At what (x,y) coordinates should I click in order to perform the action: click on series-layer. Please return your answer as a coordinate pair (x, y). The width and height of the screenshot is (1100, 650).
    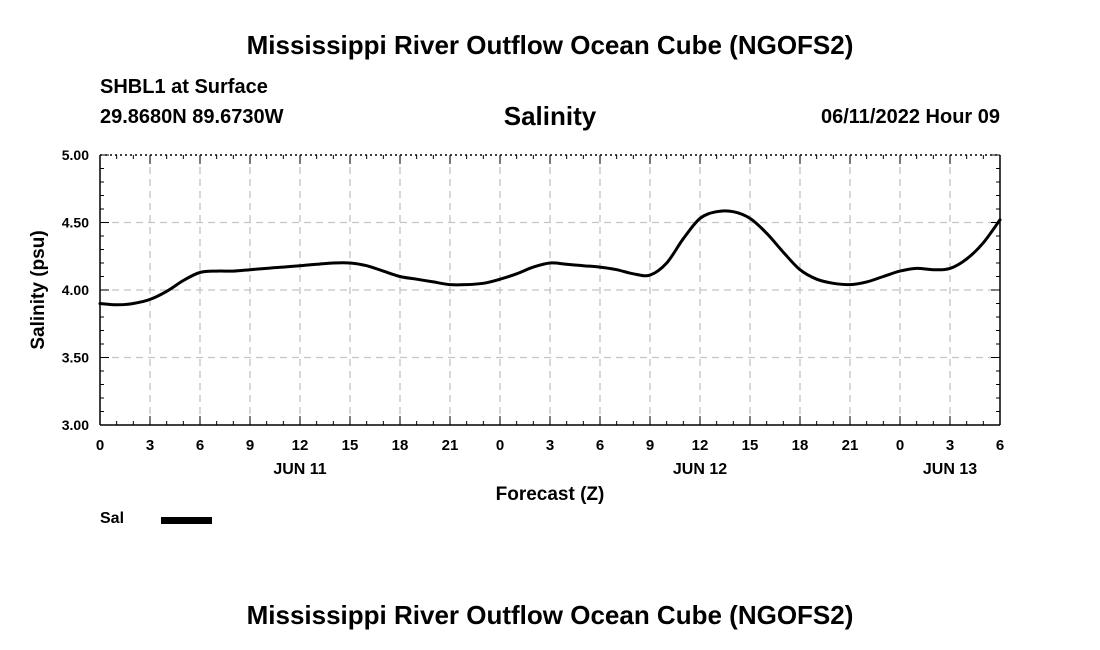
    Looking at the image, I should click on (550, 258).